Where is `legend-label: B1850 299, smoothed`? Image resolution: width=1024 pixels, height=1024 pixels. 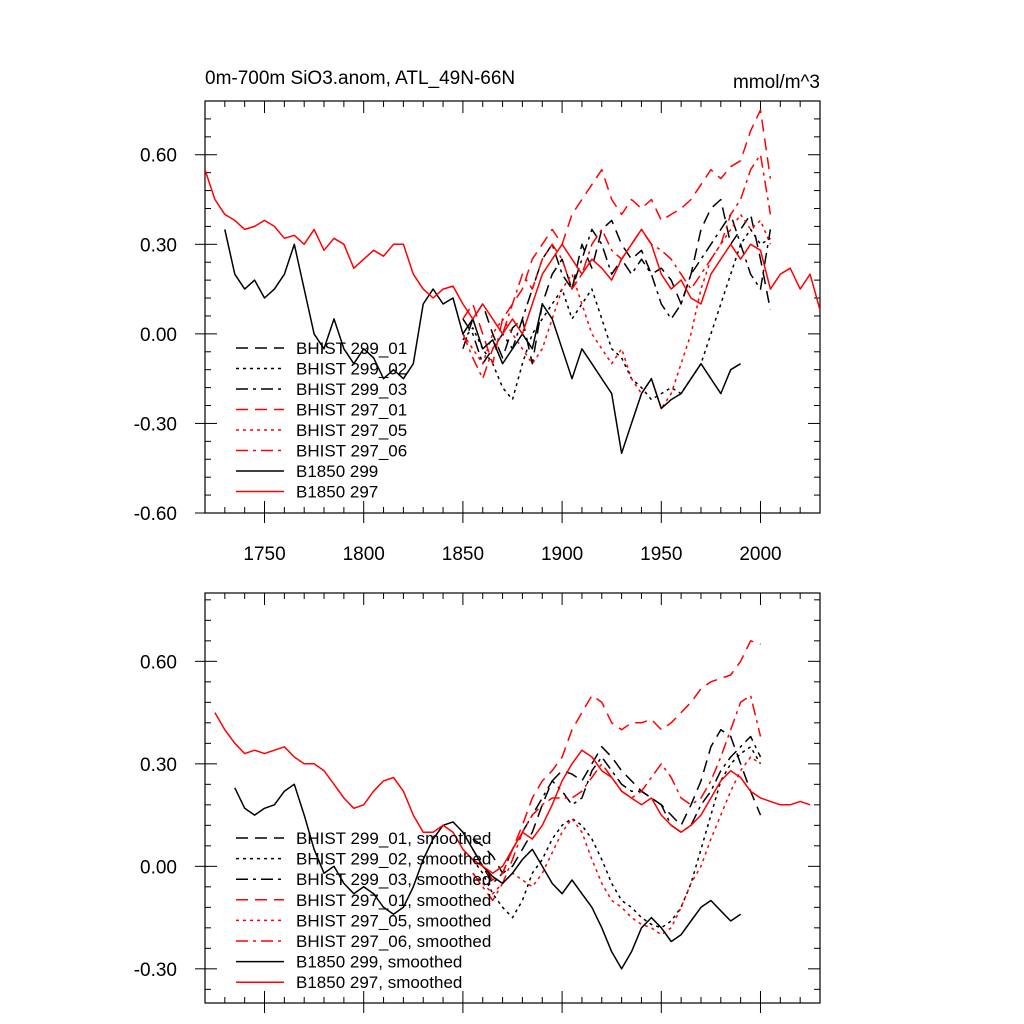 legend-label: B1850 299, smoothed is located at coordinates (379, 962).